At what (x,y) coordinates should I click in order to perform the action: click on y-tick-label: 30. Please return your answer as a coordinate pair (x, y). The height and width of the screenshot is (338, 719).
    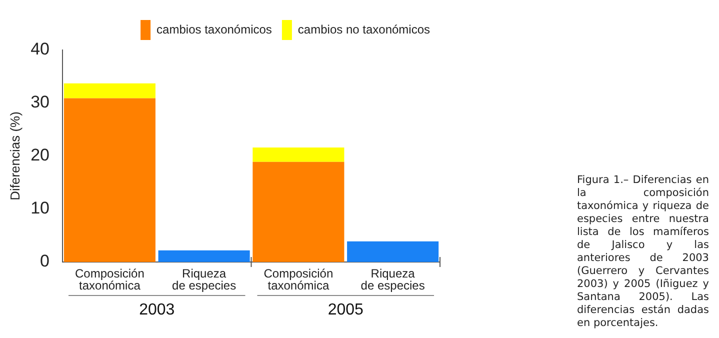
    Looking at the image, I should click on (40, 102).